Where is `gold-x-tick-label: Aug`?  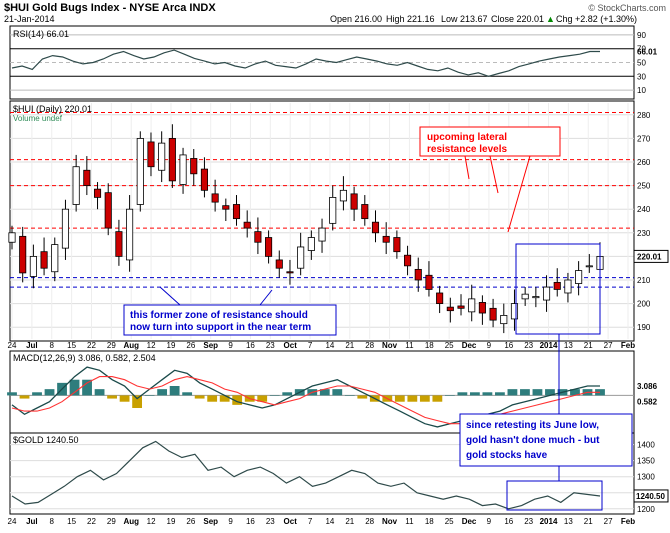
gold-x-tick-label: Aug is located at coordinates (131, 521).